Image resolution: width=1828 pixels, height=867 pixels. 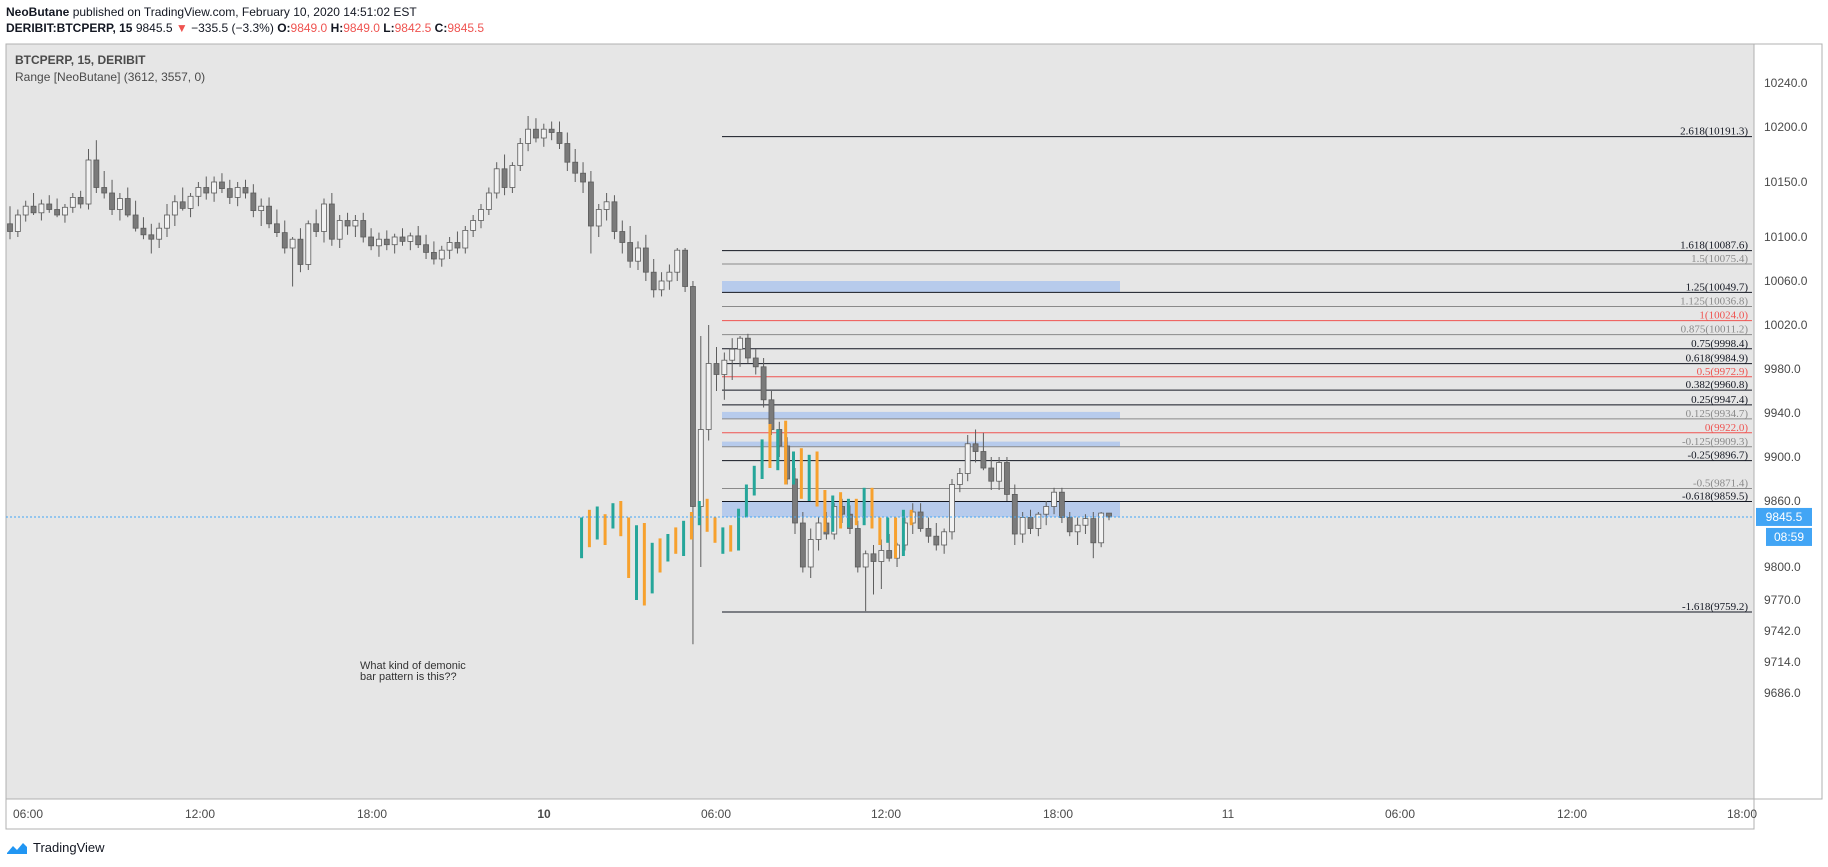 I want to click on annotation-line-2: bar pattern is this??, so click(x=408, y=677).